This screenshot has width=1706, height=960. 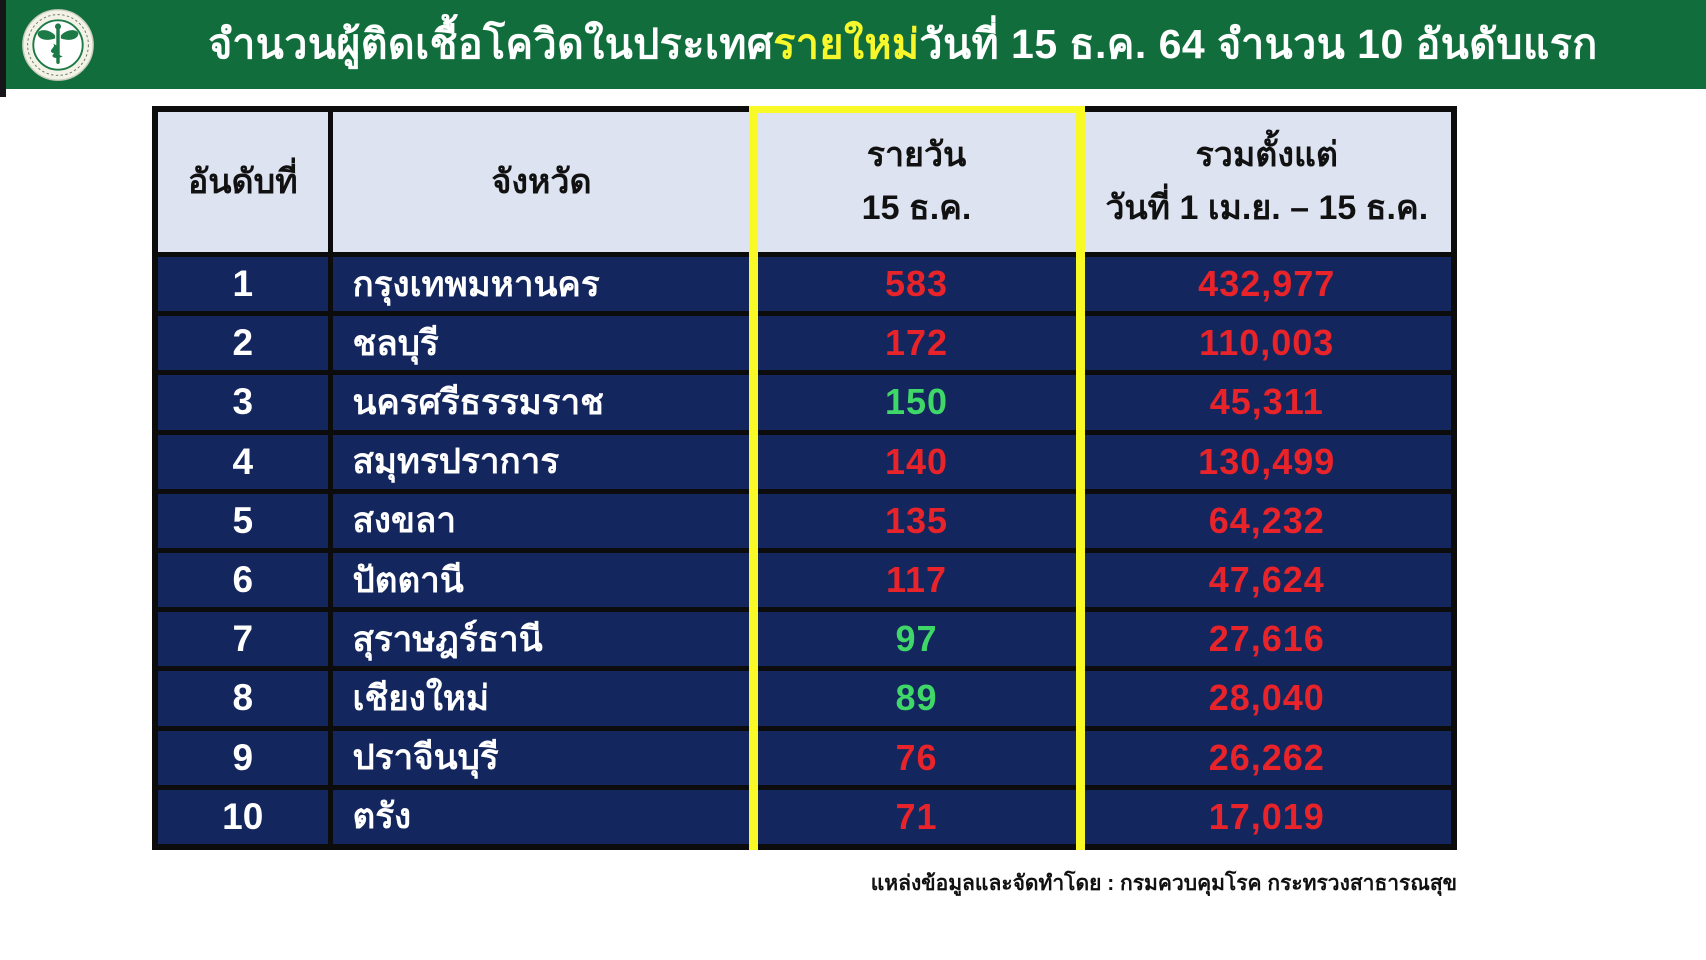 I want to click on table-row-1-total: 432,977, so click(x=1266, y=284).